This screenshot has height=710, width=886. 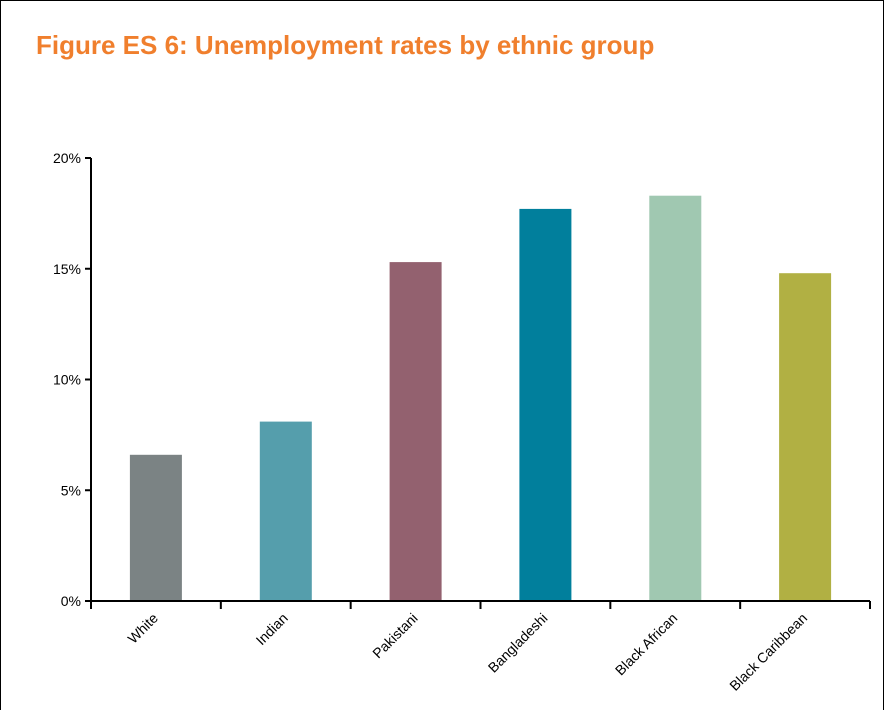 I want to click on y-tick-label: 0%, so click(x=71, y=601).